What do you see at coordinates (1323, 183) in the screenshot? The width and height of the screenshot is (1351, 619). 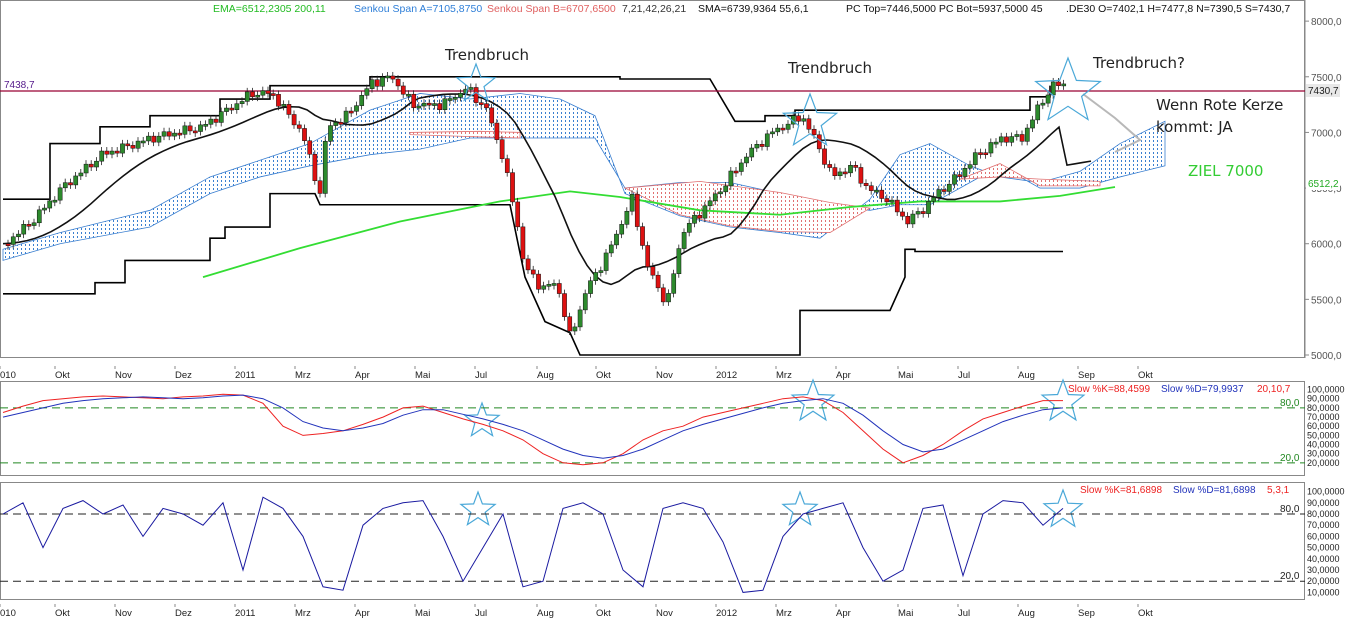 I see `ema-price-tag-bg` at bounding box center [1323, 183].